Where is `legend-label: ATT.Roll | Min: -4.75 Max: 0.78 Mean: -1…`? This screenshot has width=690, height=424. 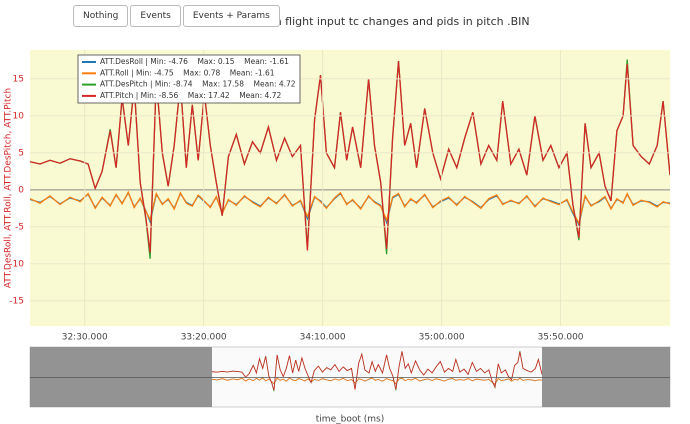
legend-label: ATT.Roll | Min: -4.75 Max: 0.78 Mean: -1… is located at coordinates (187, 72).